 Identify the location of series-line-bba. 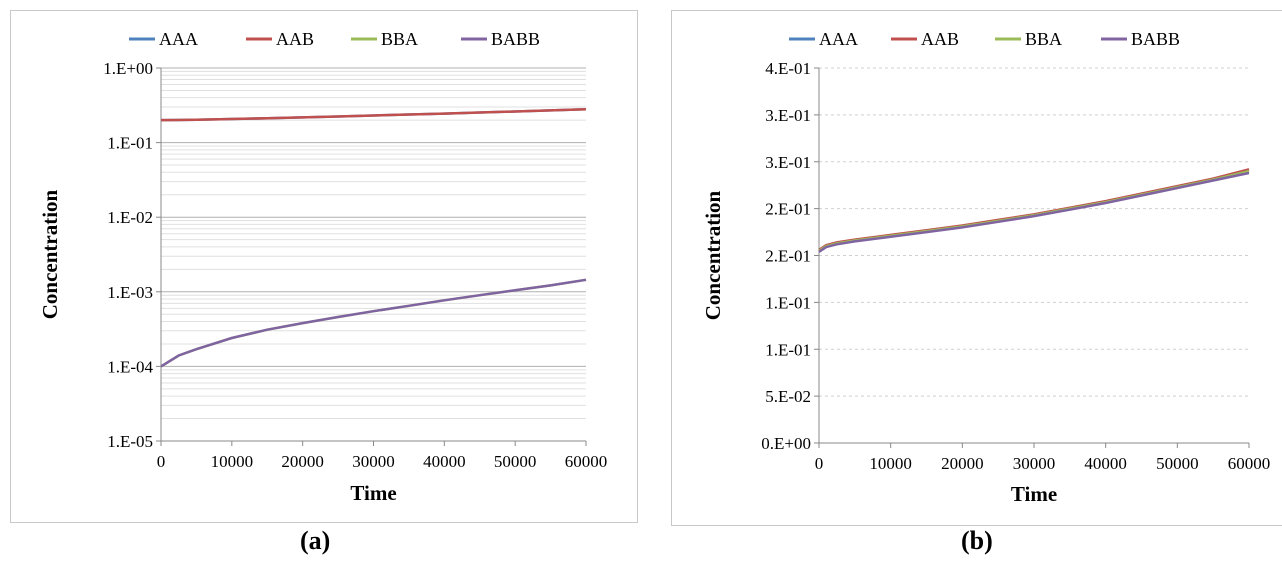
(373, 323).